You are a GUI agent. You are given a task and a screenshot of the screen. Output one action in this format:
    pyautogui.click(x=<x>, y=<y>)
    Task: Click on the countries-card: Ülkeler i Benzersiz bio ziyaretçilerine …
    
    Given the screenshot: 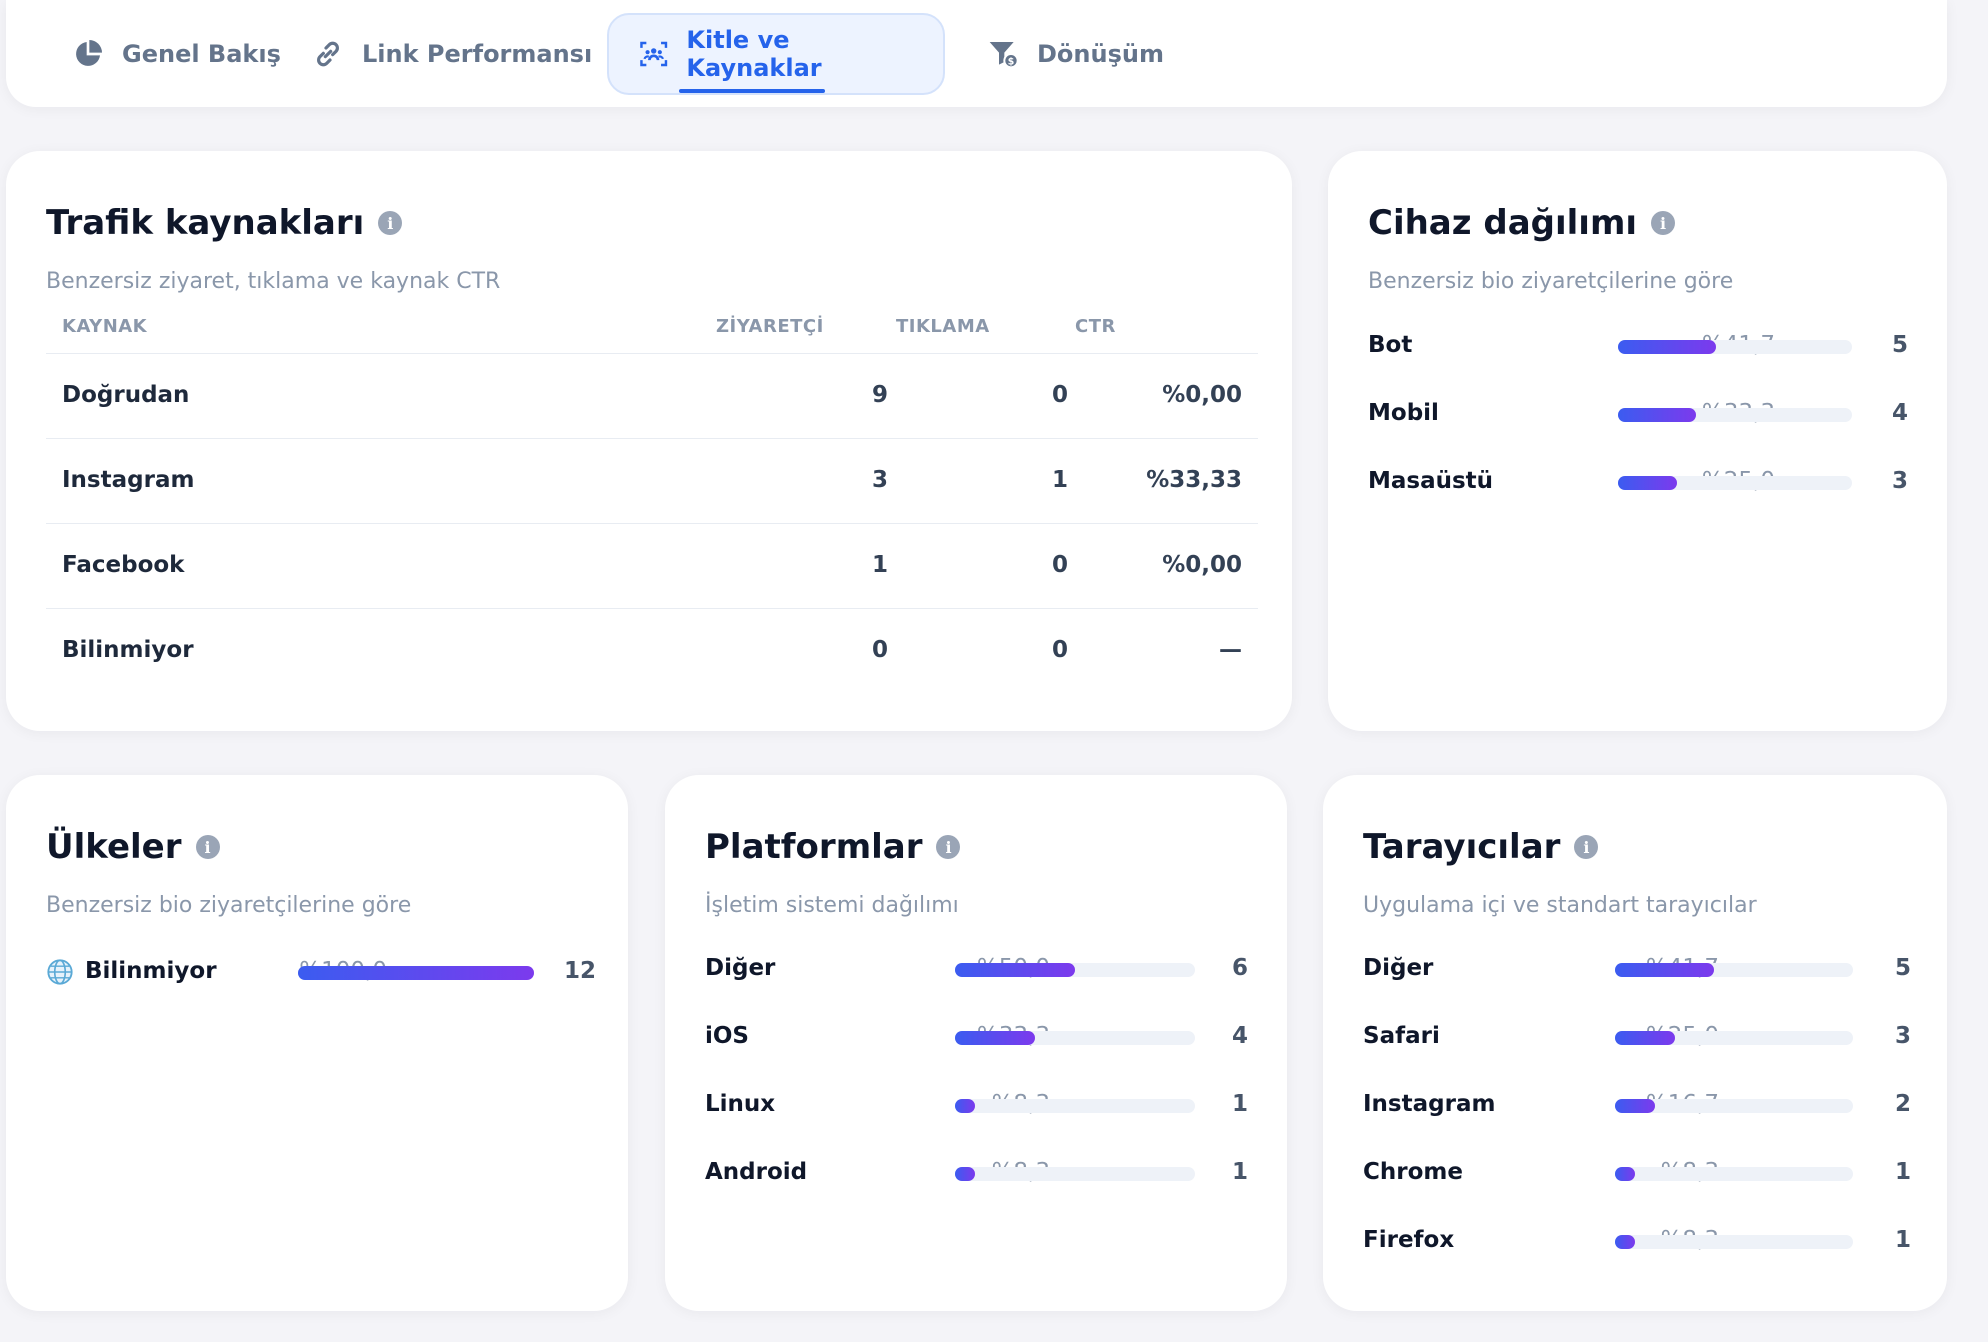 What is the action you would take?
    pyautogui.click(x=317, y=1043)
    